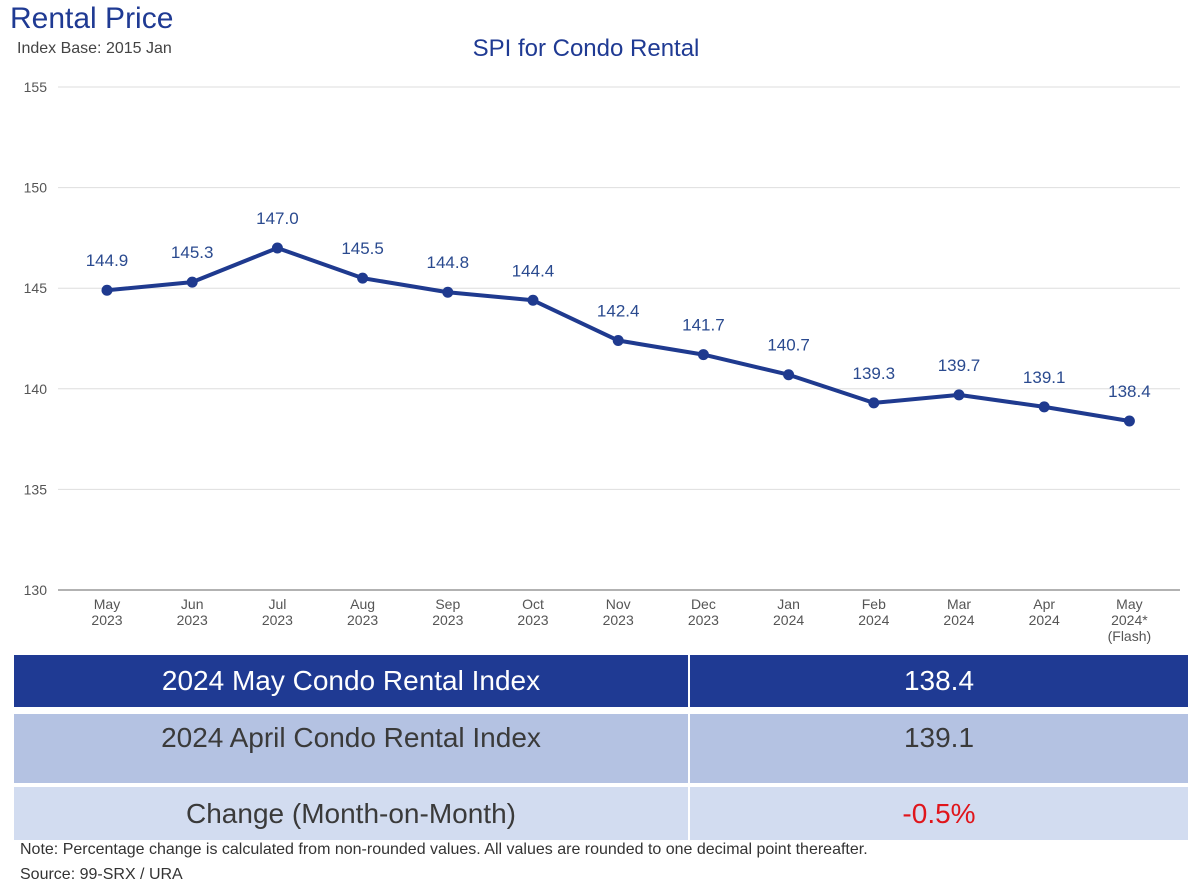 The image size is (1200, 891). Describe the element at coordinates (1044, 377) in the screenshot. I see `data-label: 139.1` at that location.